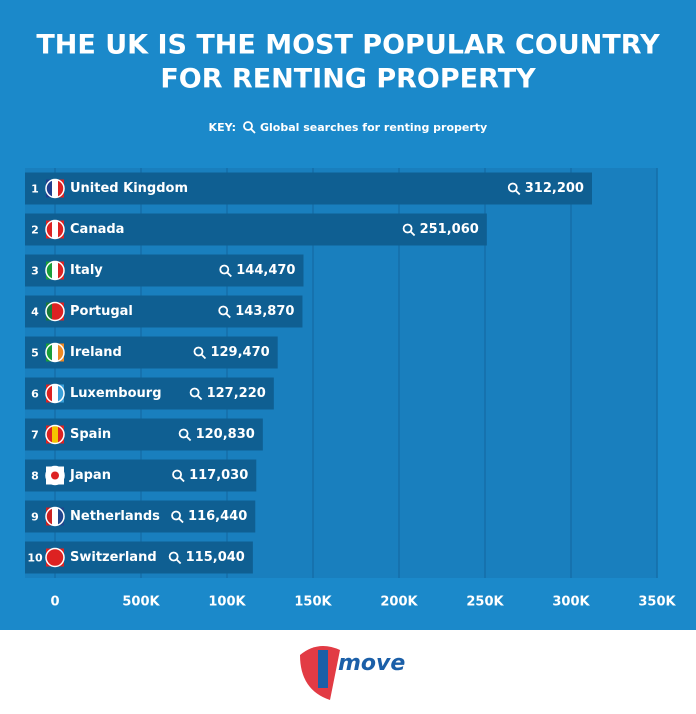  Describe the element at coordinates (86, 270) in the screenshot. I see `category-label: Italy` at that location.